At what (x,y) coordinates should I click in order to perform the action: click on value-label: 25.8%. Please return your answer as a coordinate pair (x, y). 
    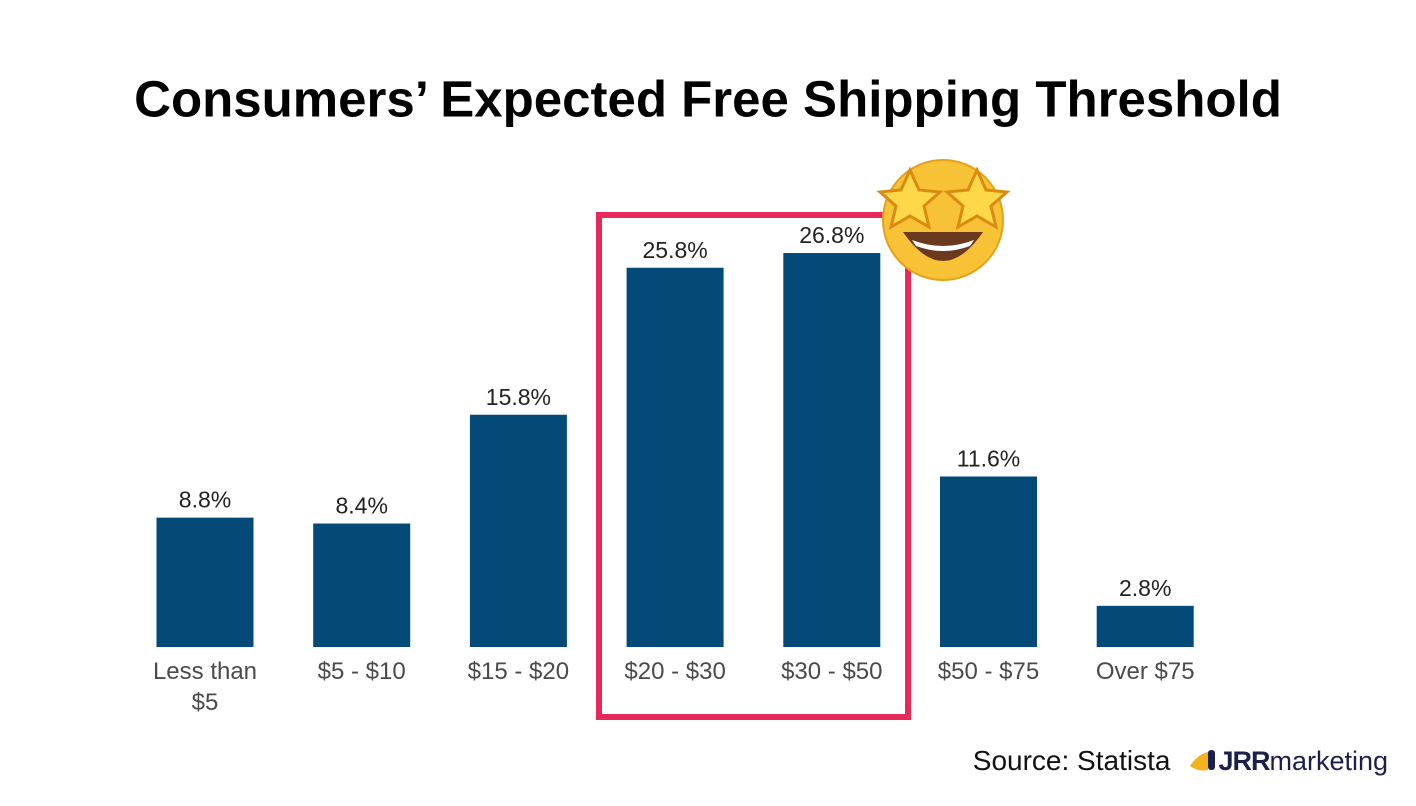
    Looking at the image, I should click on (674, 250).